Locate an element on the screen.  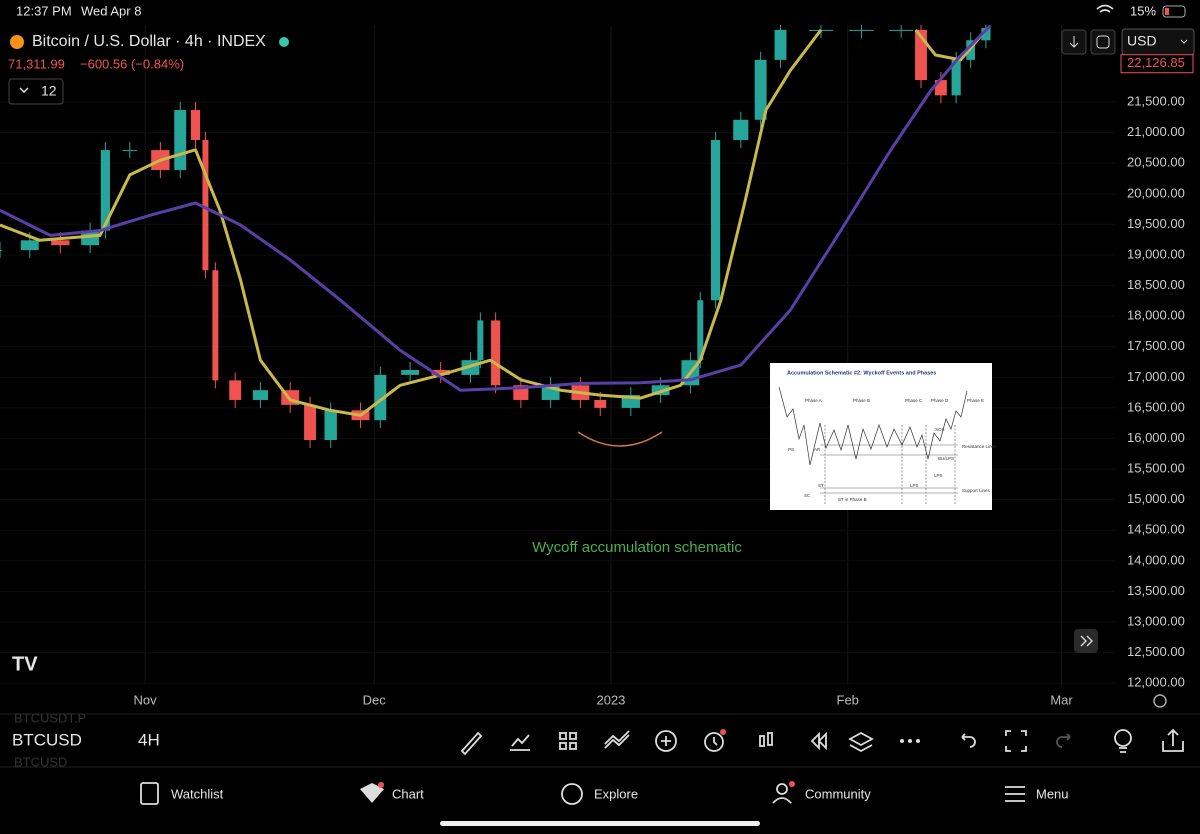
y-tick-label: 20,500.00 is located at coordinates (1156, 162).